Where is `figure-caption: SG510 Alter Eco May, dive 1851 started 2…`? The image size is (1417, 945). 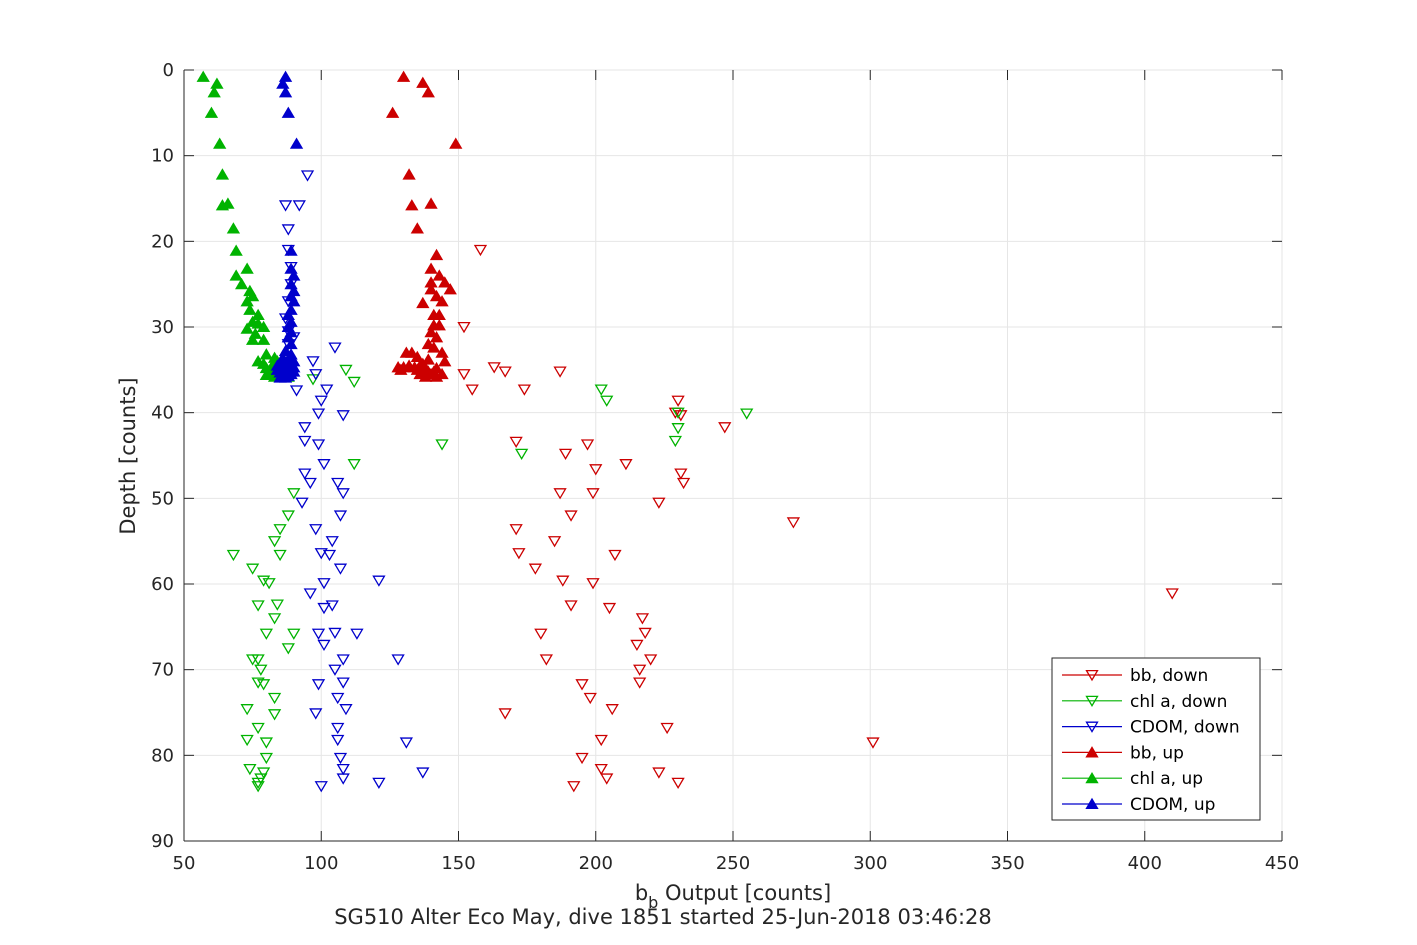
figure-caption: SG510 Alter Eco May, dive 1851 started 2… is located at coordinates (663, 917).